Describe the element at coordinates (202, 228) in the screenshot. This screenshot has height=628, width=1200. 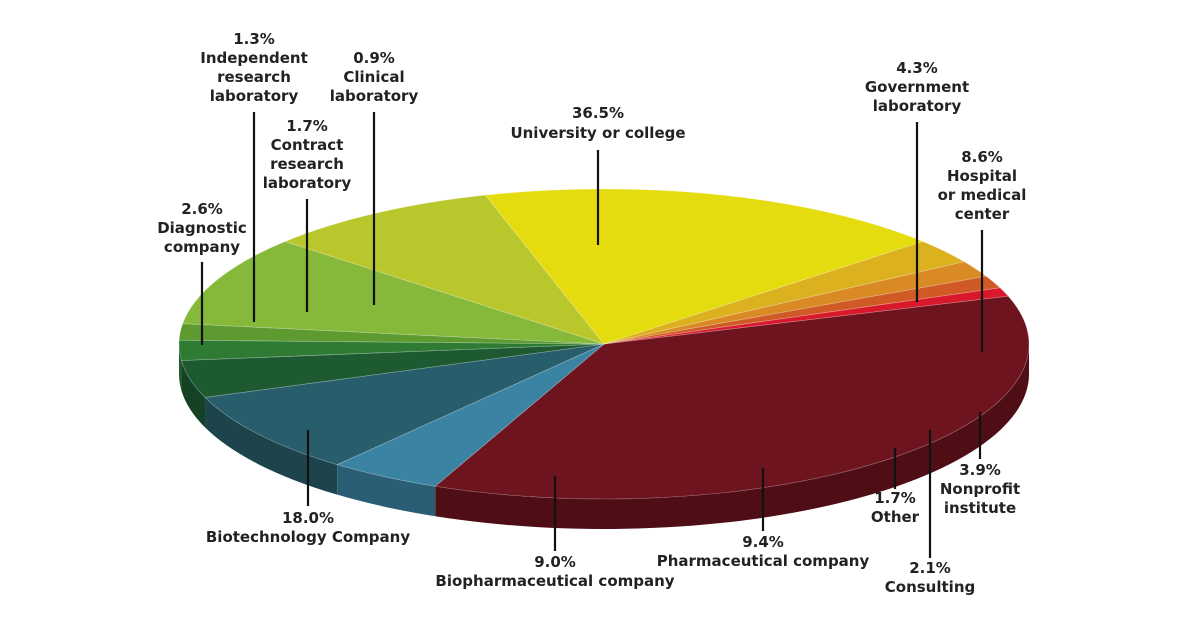
I see `data-label-category: Diagnostic` at that location.